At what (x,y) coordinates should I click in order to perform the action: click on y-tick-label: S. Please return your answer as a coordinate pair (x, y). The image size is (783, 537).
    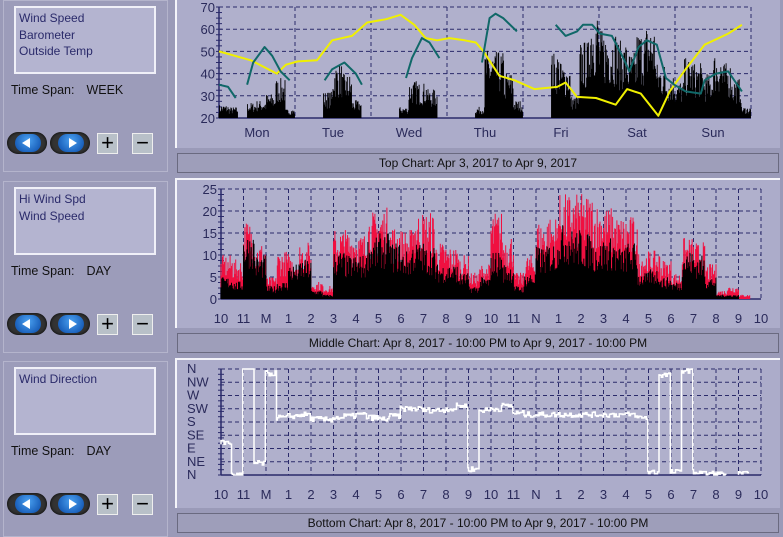
    Looking at the image, I should click on (191, 421).